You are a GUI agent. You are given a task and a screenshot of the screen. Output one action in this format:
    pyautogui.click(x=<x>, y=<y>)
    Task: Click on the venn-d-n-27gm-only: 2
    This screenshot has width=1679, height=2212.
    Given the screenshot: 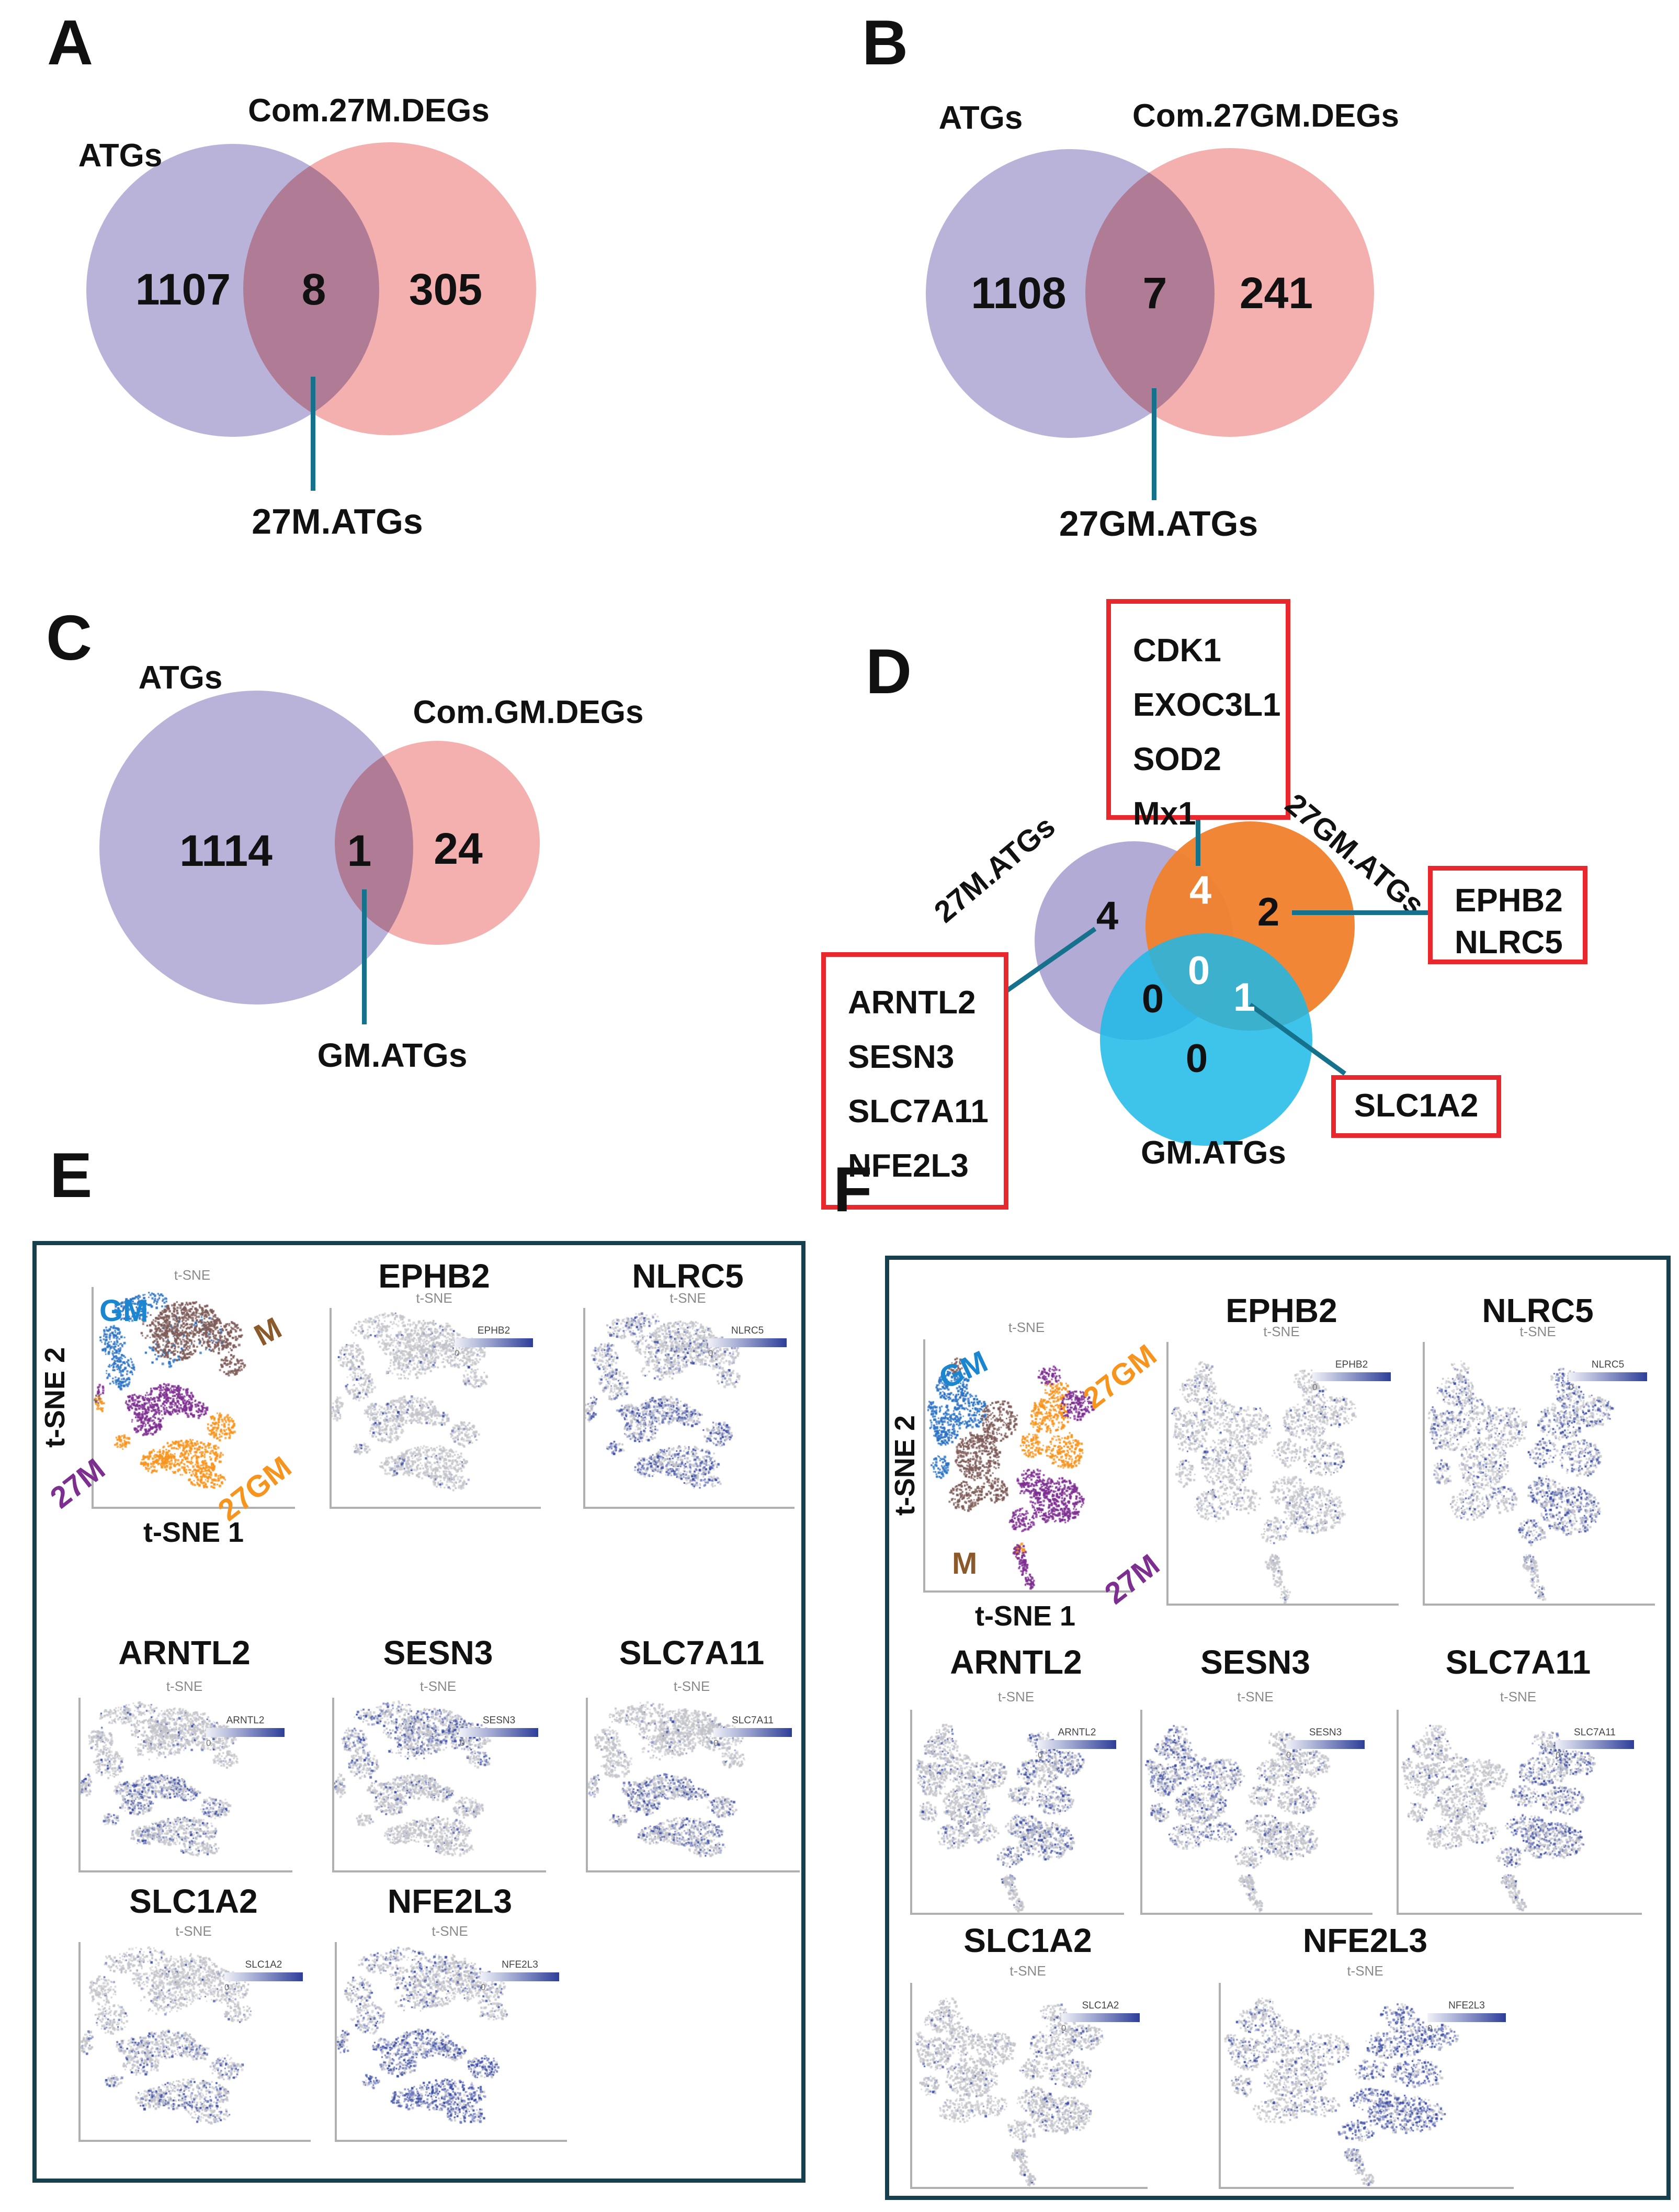 What is the action you would take?
    pyautogui.click(x=1268, y=912)
    